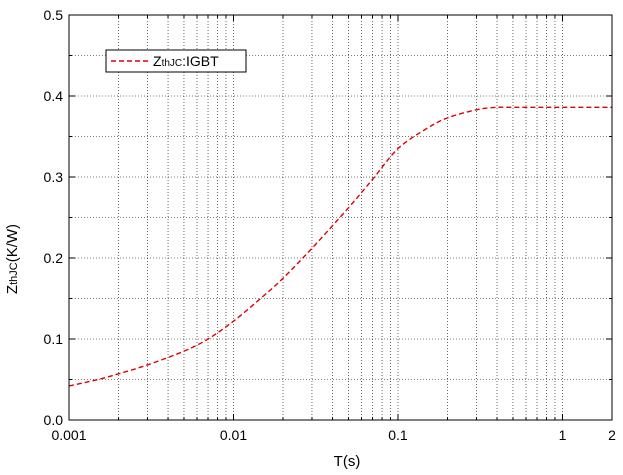 The image size is (623, 475). What do you see at coordinates (54, 258) in the screenshot?
I see `y-tick-label: 0.2` at bounding box center [54, 258].